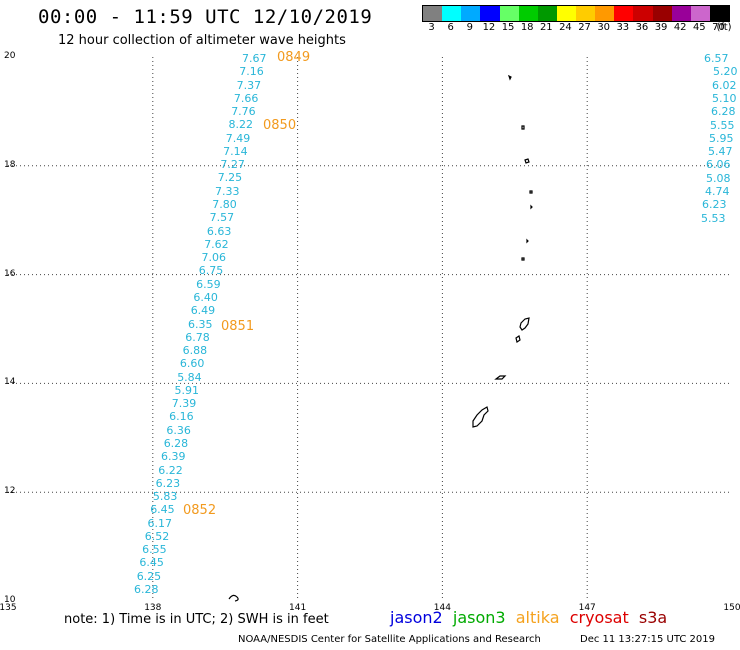  What do you see at coordinates (233, 598) in the screenshot?
I see `island-palau-edge` at bounding box center [233, 598].